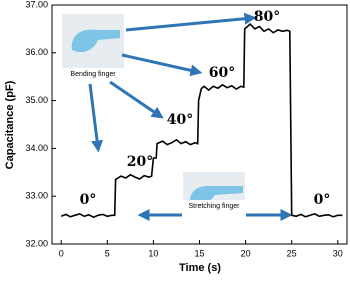 The height and width of the screenshot is (283, 350). Describe the element at coordinates (36, 243) in the screenshot. I see `y-tick-label: 32.00` at that location.